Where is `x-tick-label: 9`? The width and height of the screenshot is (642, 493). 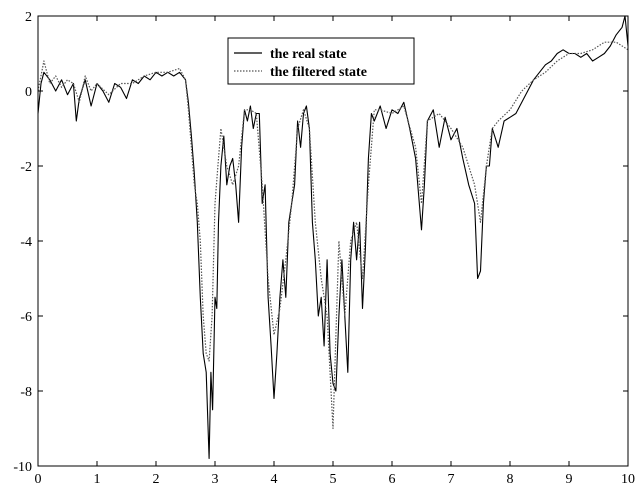
x-tick-label: 9 is located at coordinates (569, 479).